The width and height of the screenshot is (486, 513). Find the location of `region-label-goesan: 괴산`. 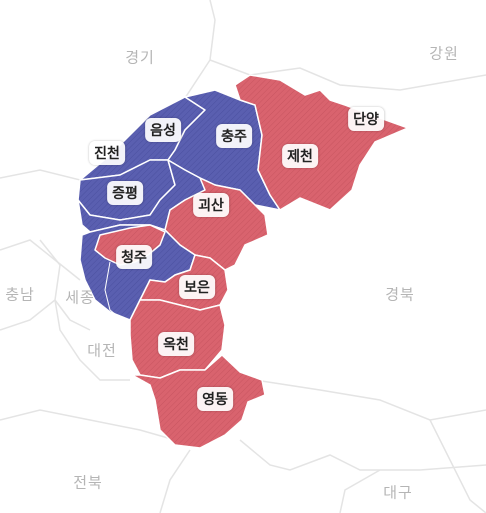

region-label-goesan: 괴산 is located at coordinates (211, 205).